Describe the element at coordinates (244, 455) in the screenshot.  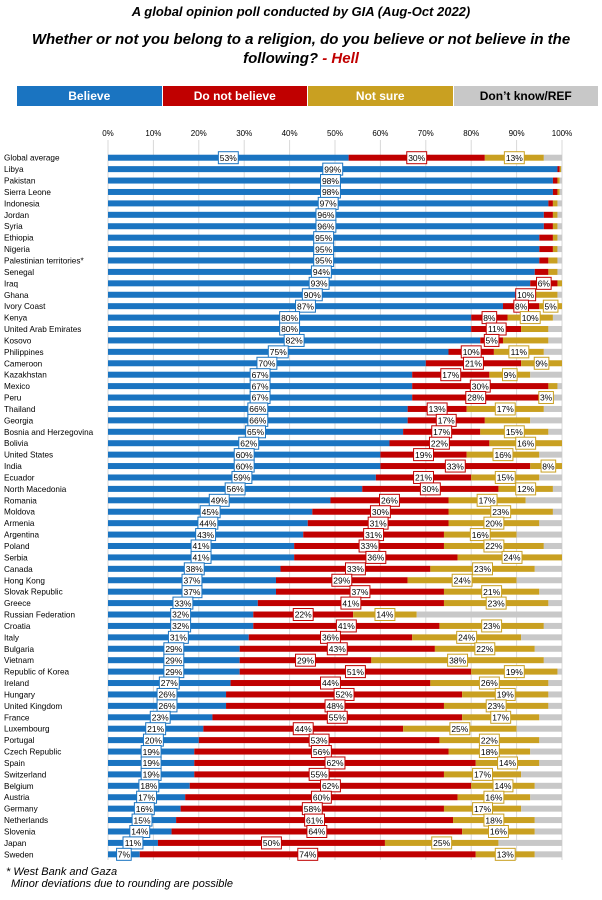
I see `data-label: 60%` at that location.